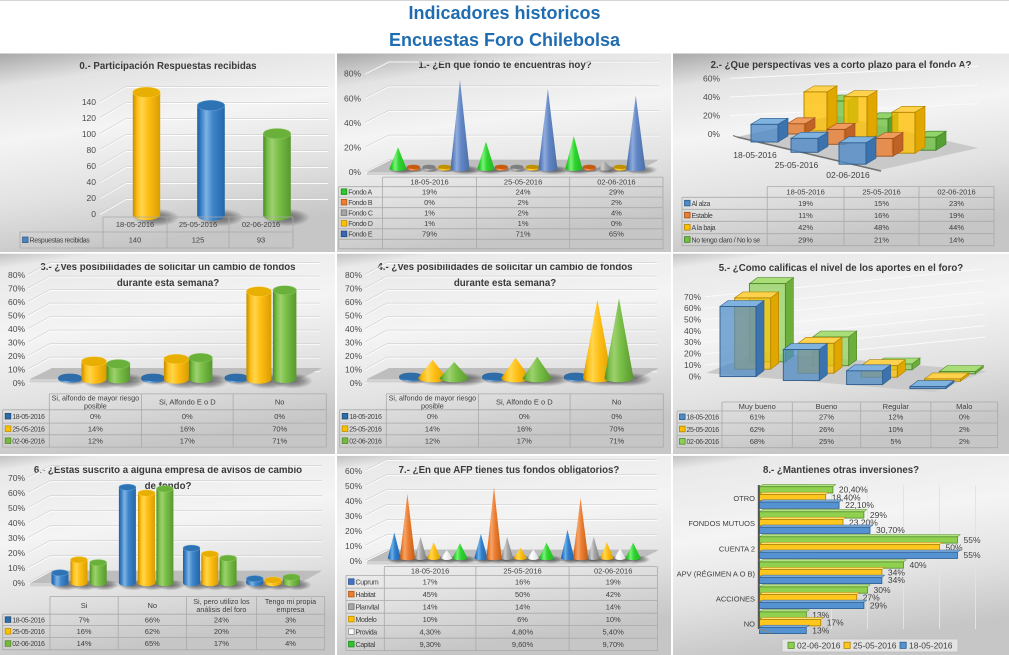 The height and width of the screenshot is (655, 1009). Describe the element at coordinates (430, 631) in the screenshot. I see `svg-text: 4,30%` at that location.